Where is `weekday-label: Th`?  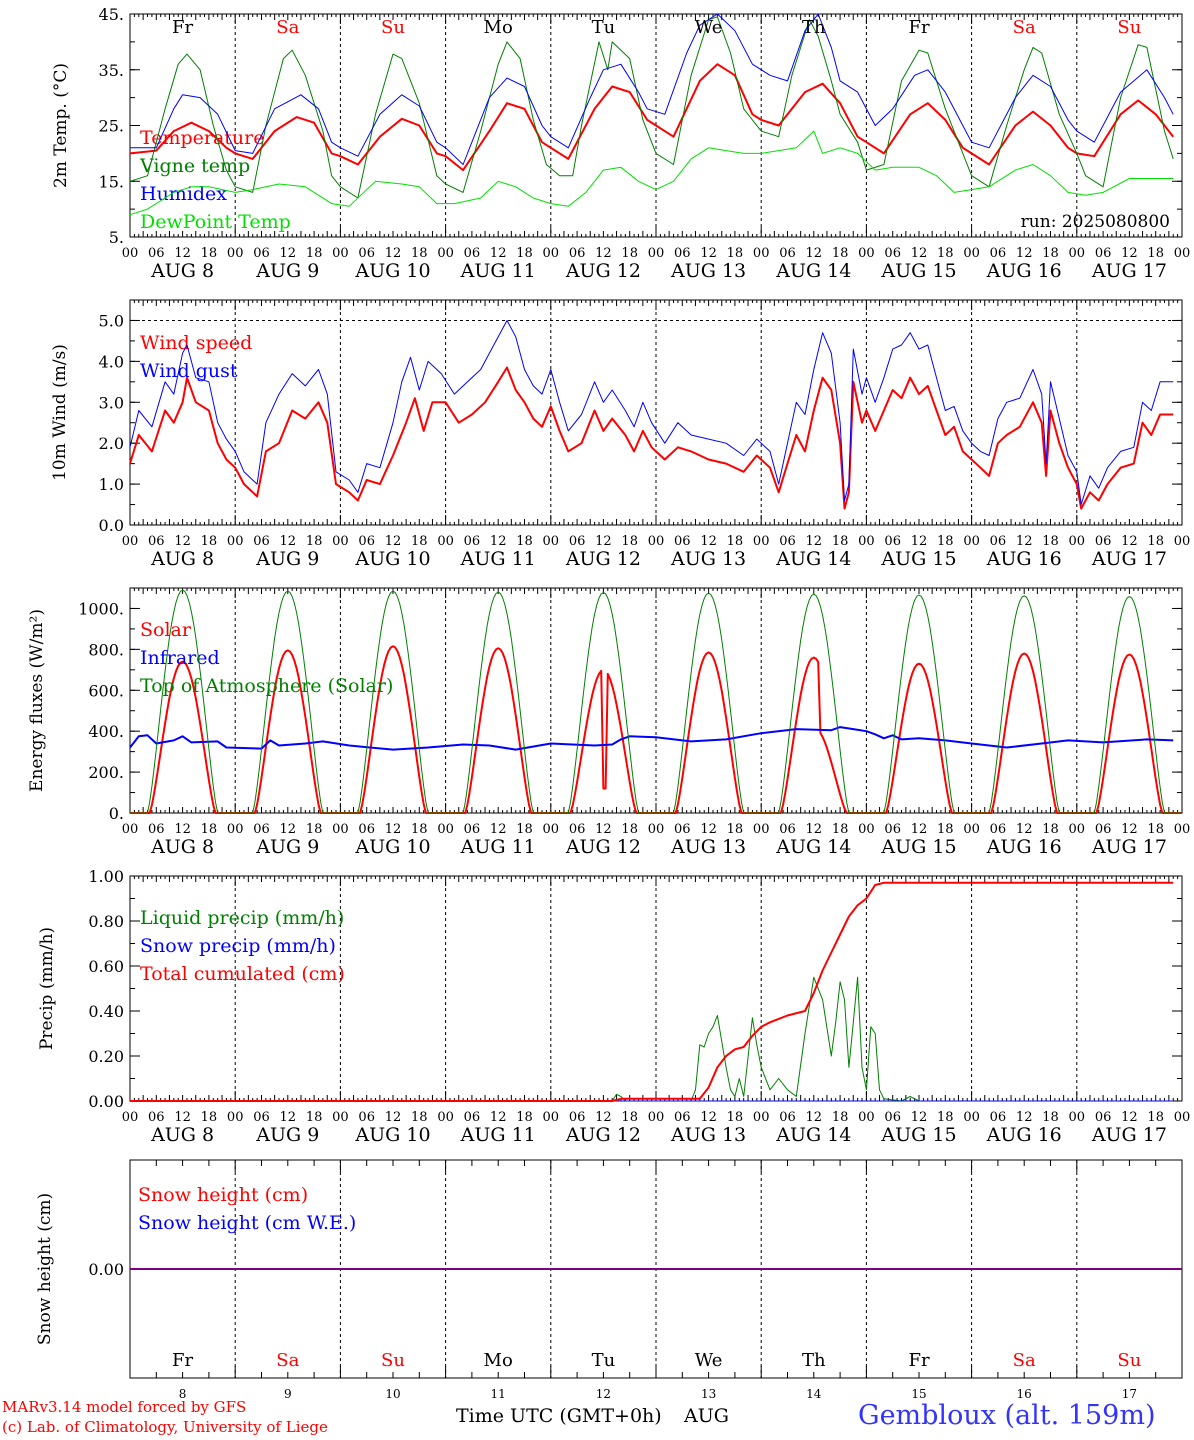
weekday-label: Th is located at coordinates (814, 1360).